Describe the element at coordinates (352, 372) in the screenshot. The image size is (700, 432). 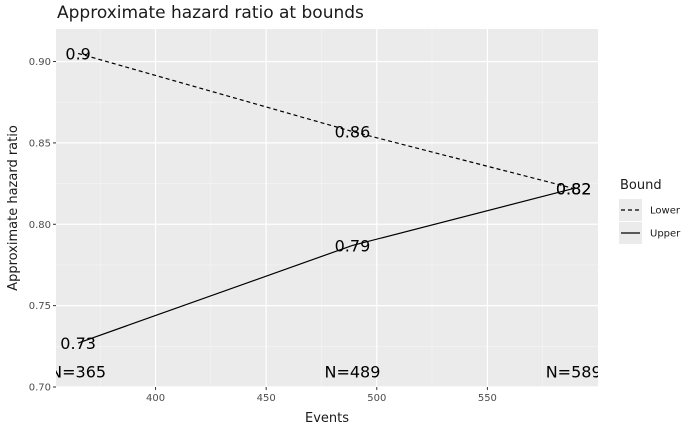
I see `sample-size-label: N=489` at that location.